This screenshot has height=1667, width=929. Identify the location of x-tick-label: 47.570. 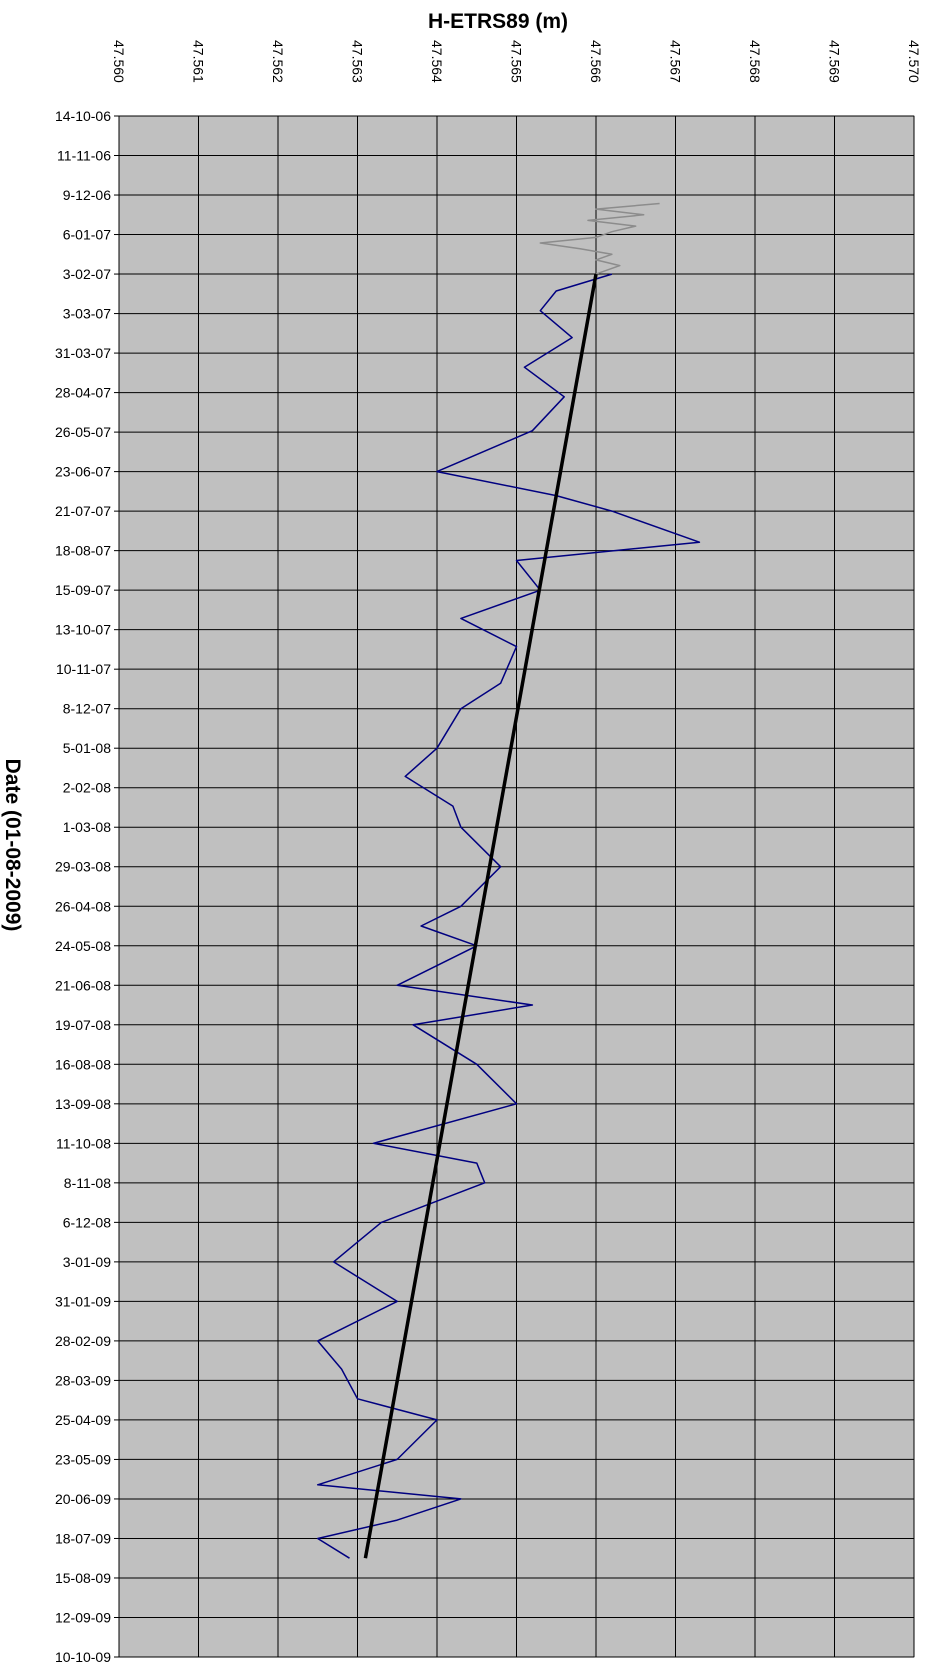
(914, 61).